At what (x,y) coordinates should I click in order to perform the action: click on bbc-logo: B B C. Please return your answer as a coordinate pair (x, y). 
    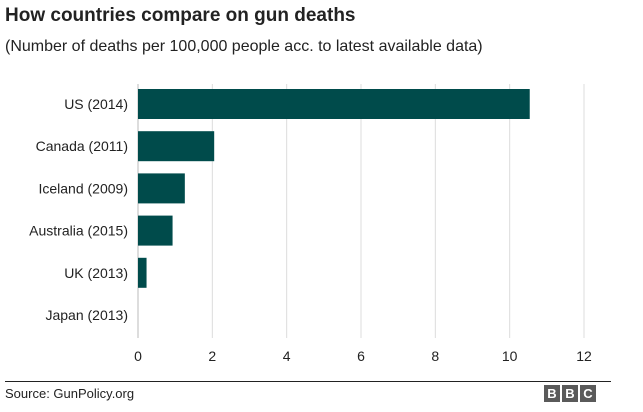
    Looking at the image, I should click on (570, 393).